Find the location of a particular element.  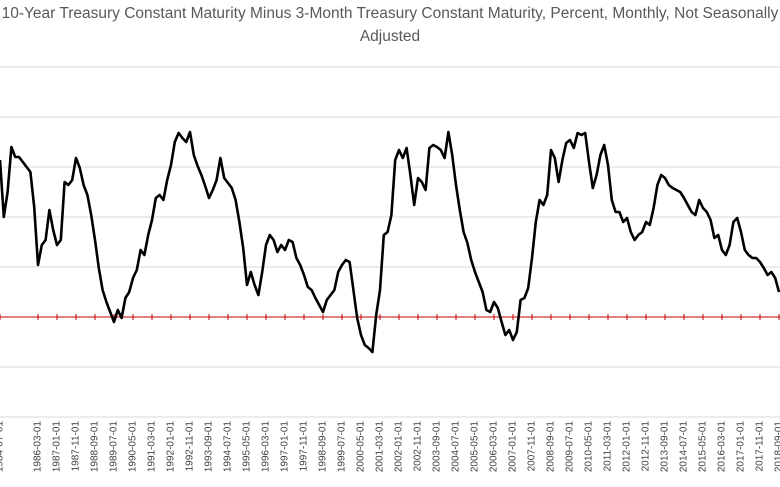

x-tick-label: 2008-09-01 is located at coordinates (551, 447).